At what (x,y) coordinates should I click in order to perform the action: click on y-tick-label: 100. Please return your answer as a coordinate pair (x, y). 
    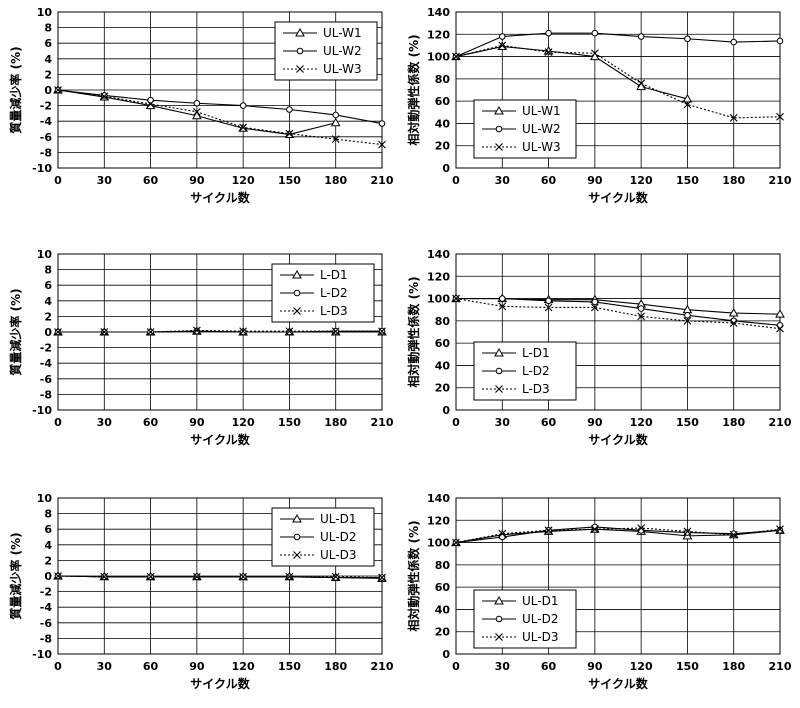
    Looking at the image, I should click on (438, 299).